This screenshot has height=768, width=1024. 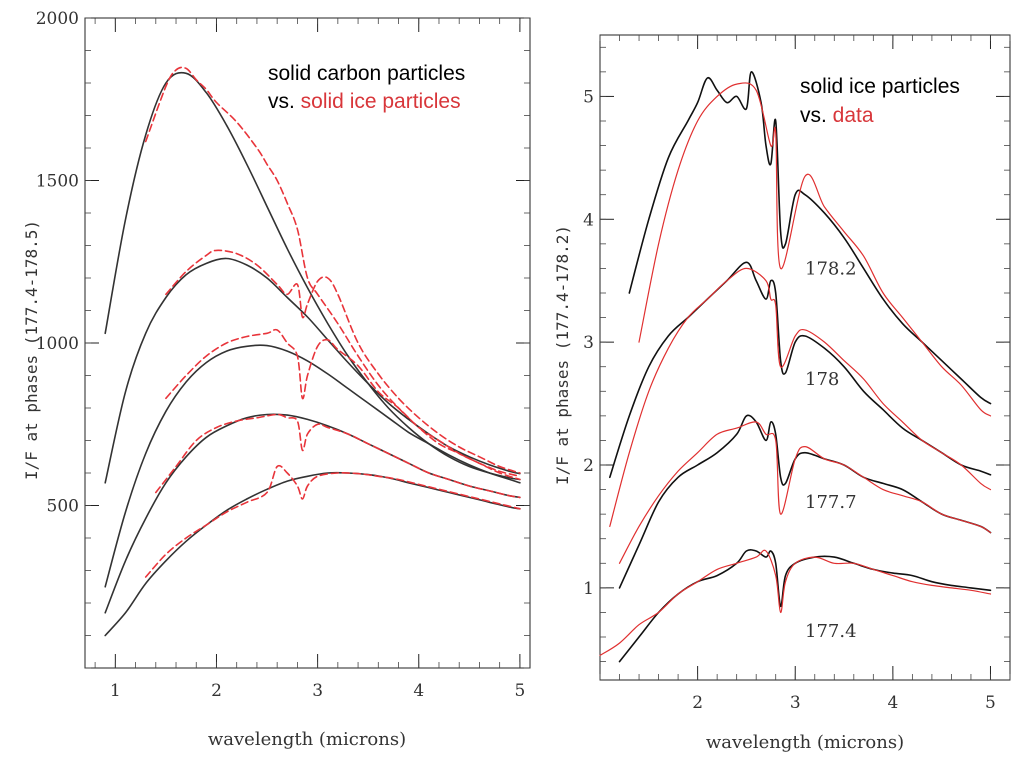 What do you see at coordinates (115, 691) in the screenshot?
I see `left-x-tick-label: 1` at bounding box center [115, 691].